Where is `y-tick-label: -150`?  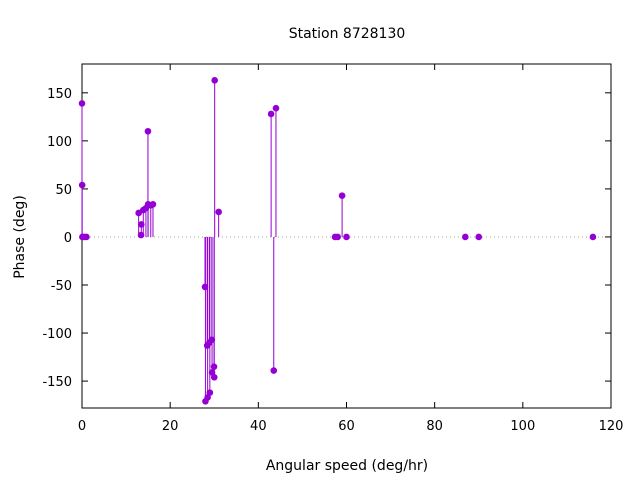 y-tick-label: -150 is located at coordinates (57, 382).